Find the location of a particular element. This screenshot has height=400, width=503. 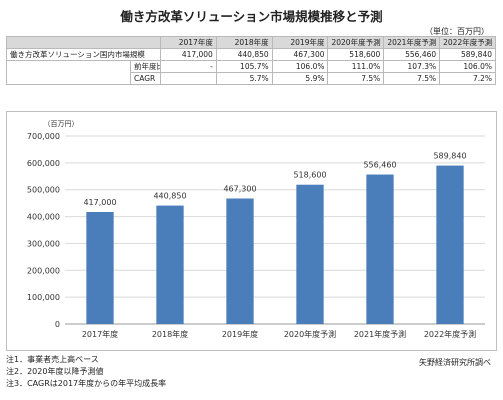

data-label: 589,840 is located at coordinates (449, 156).